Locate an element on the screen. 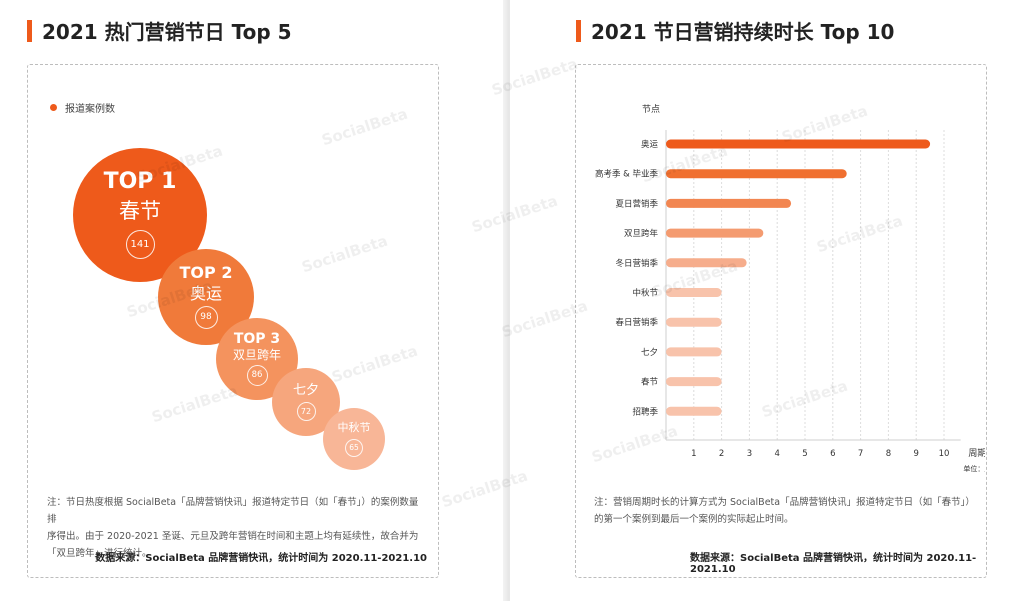  bubble-count: 65 is located at coordinates (354, 447).